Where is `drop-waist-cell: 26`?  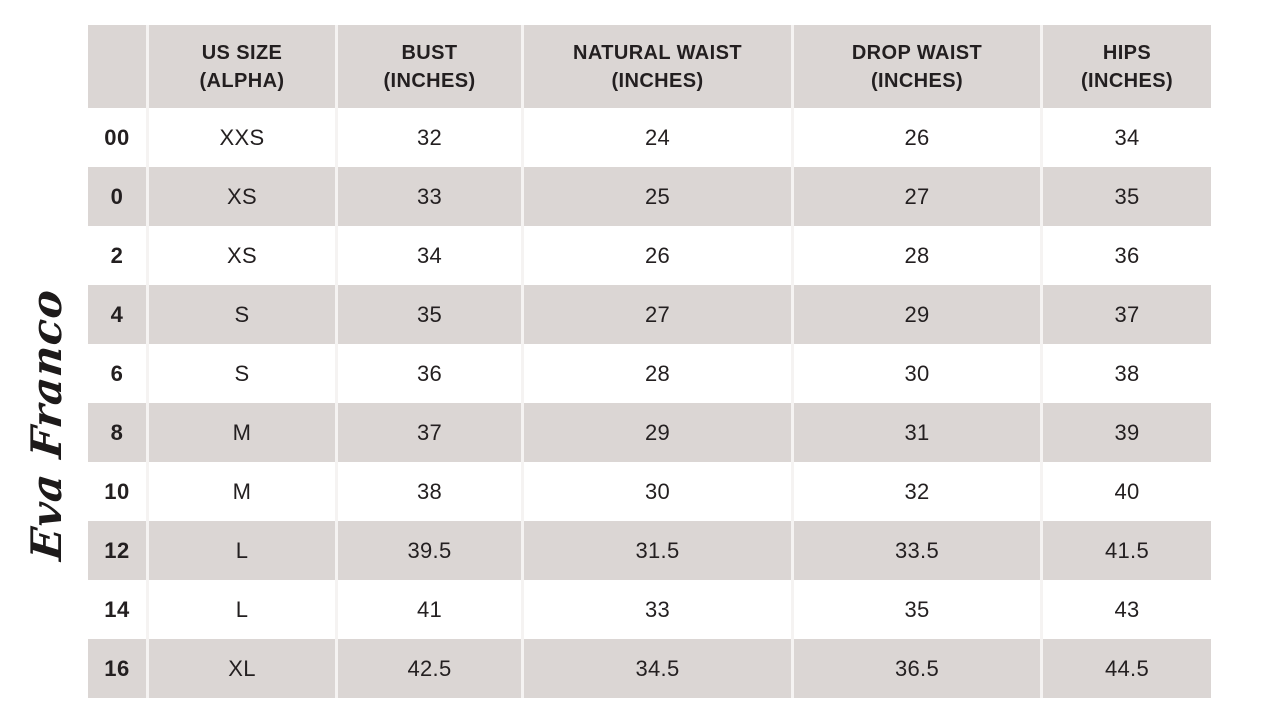
drop-waist-cell: 26 is located at coordinates (916, 137).